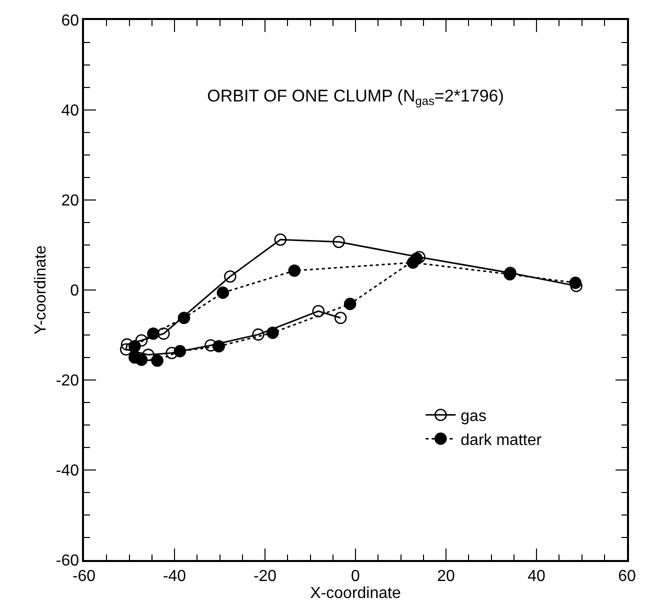 Image resolution: width=647 pixels, height=612 pixels. I want to click on legend-label: gas, so click(473, 417).